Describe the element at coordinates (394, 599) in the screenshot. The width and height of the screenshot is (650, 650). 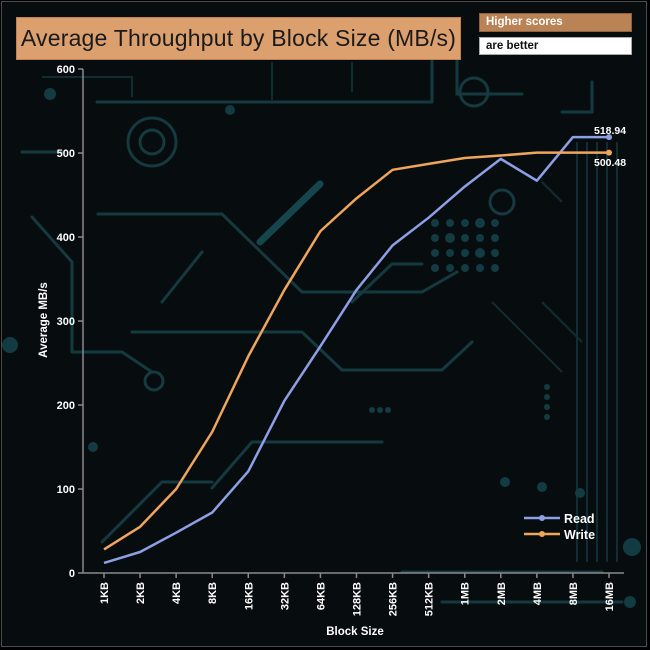
I see `x-tick-label: 256KB` at that location.